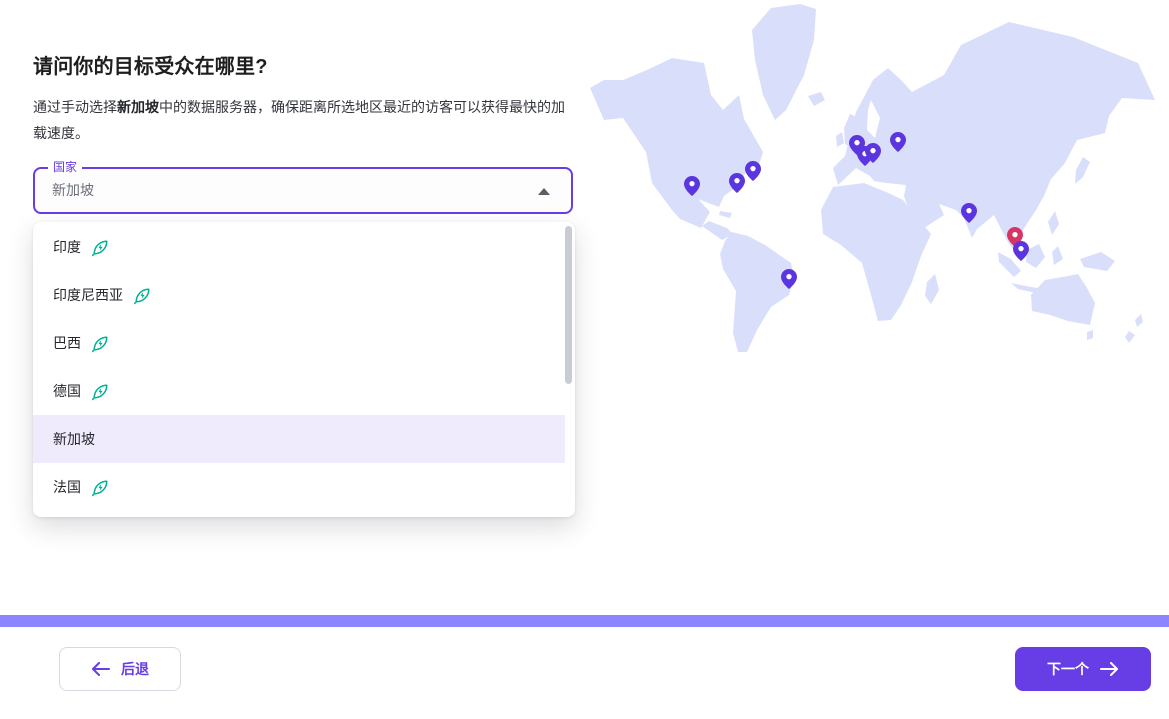 The width and height of the screenshot is (1169, 719). I want to click on back-button: 后退, so click(120, 669).